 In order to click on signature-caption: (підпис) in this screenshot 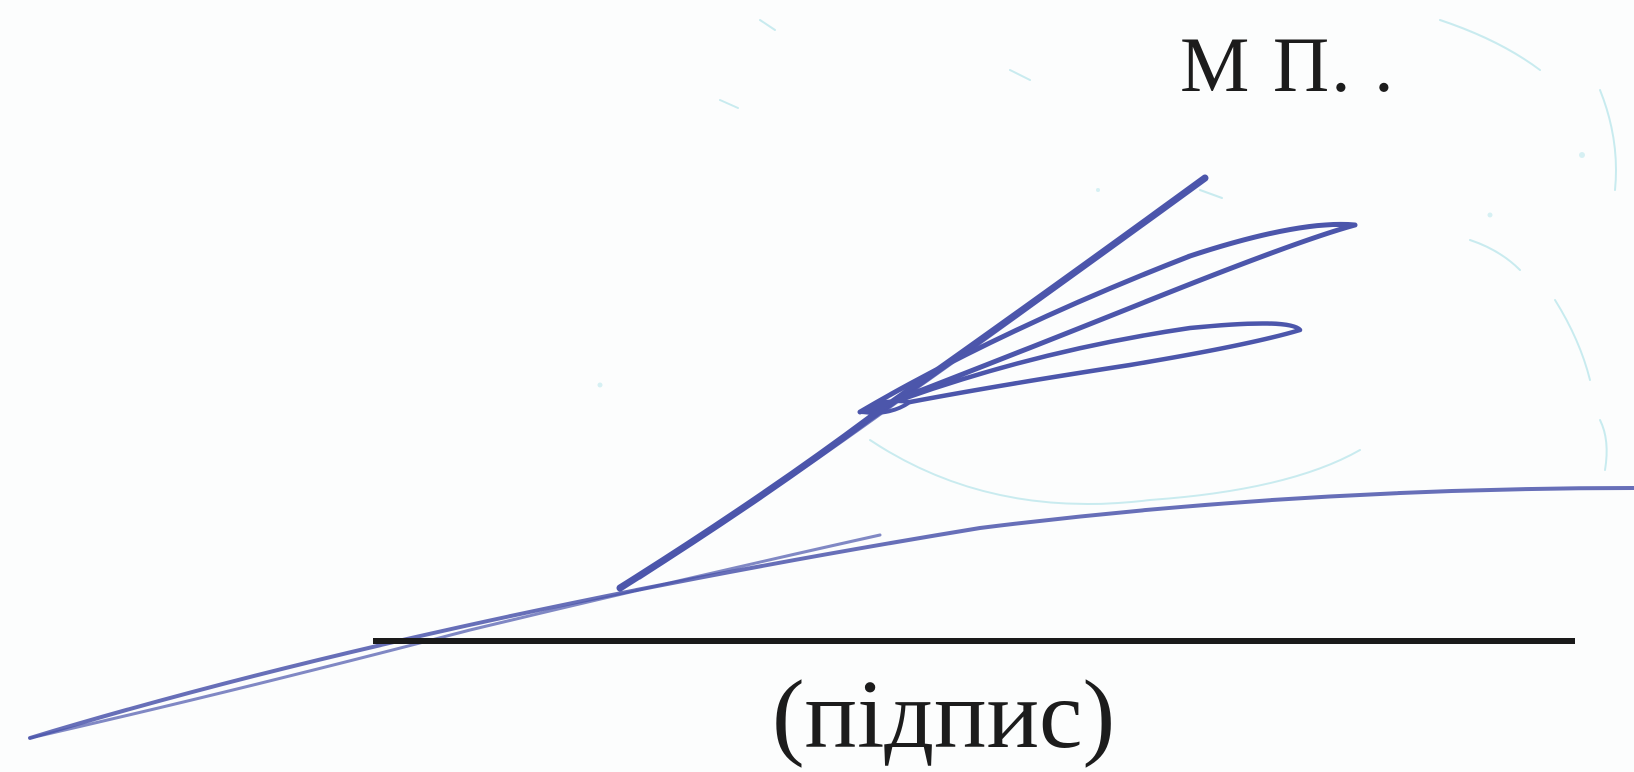, I will do `click(944, 715)`.